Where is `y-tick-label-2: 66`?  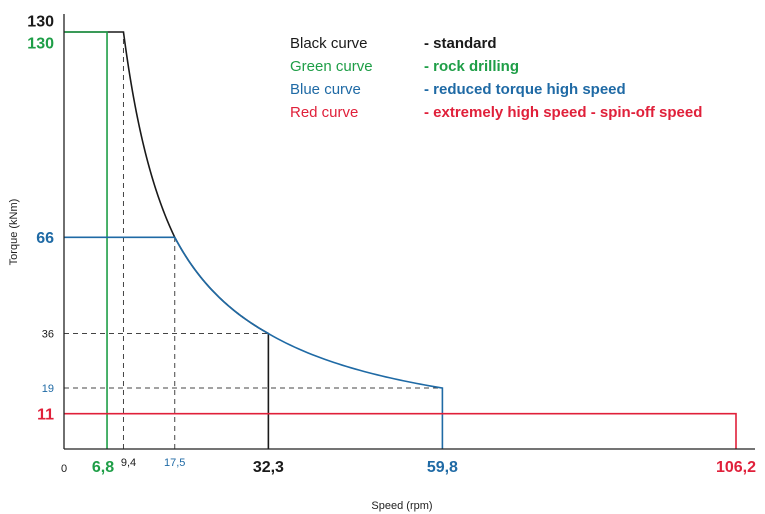 y-tick-label-2: 66 is located at coordinates (45, 238).